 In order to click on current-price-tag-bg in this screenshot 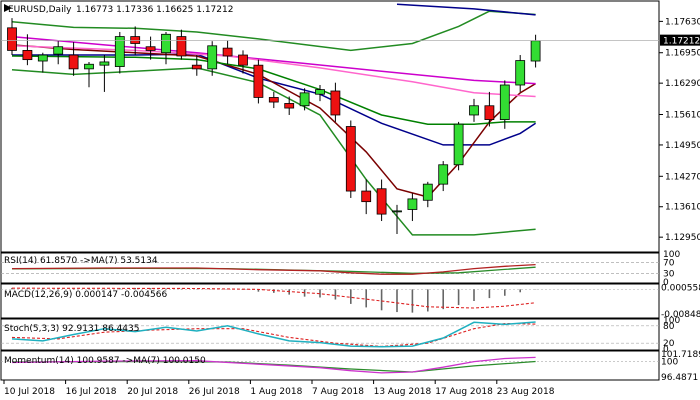, I will do `click(680, 40)`.